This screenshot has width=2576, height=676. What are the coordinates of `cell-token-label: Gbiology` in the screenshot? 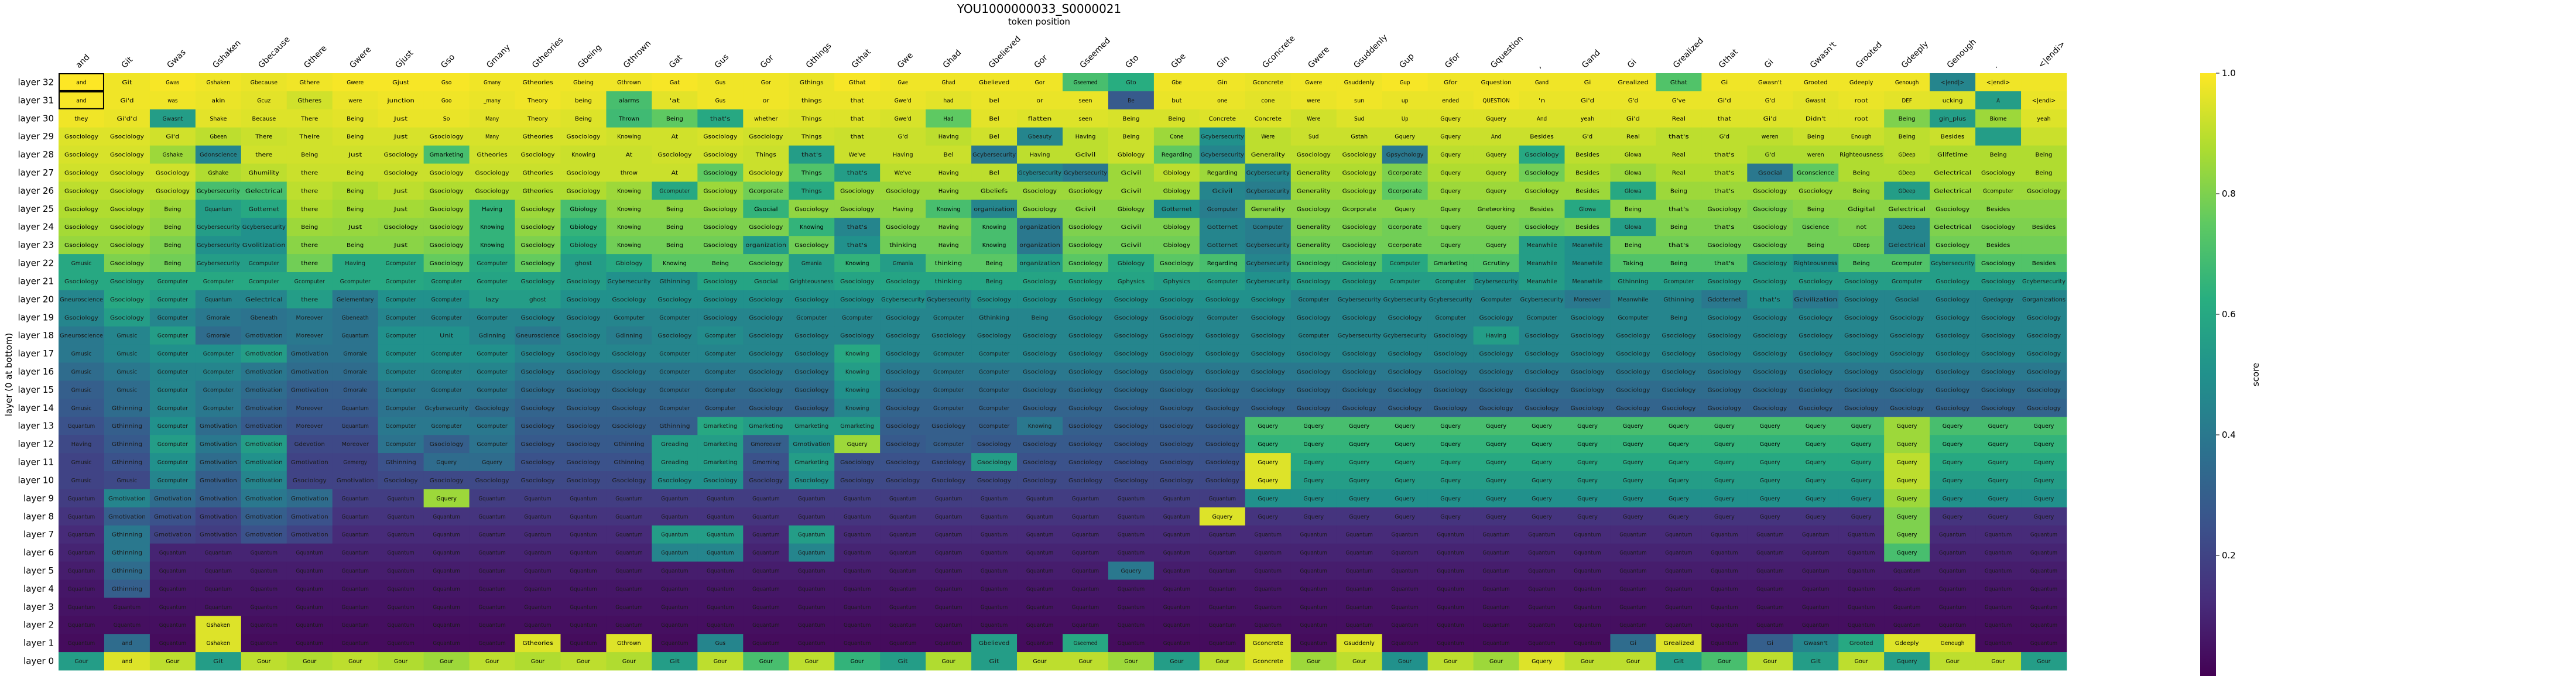 It's located at (1131, 209).